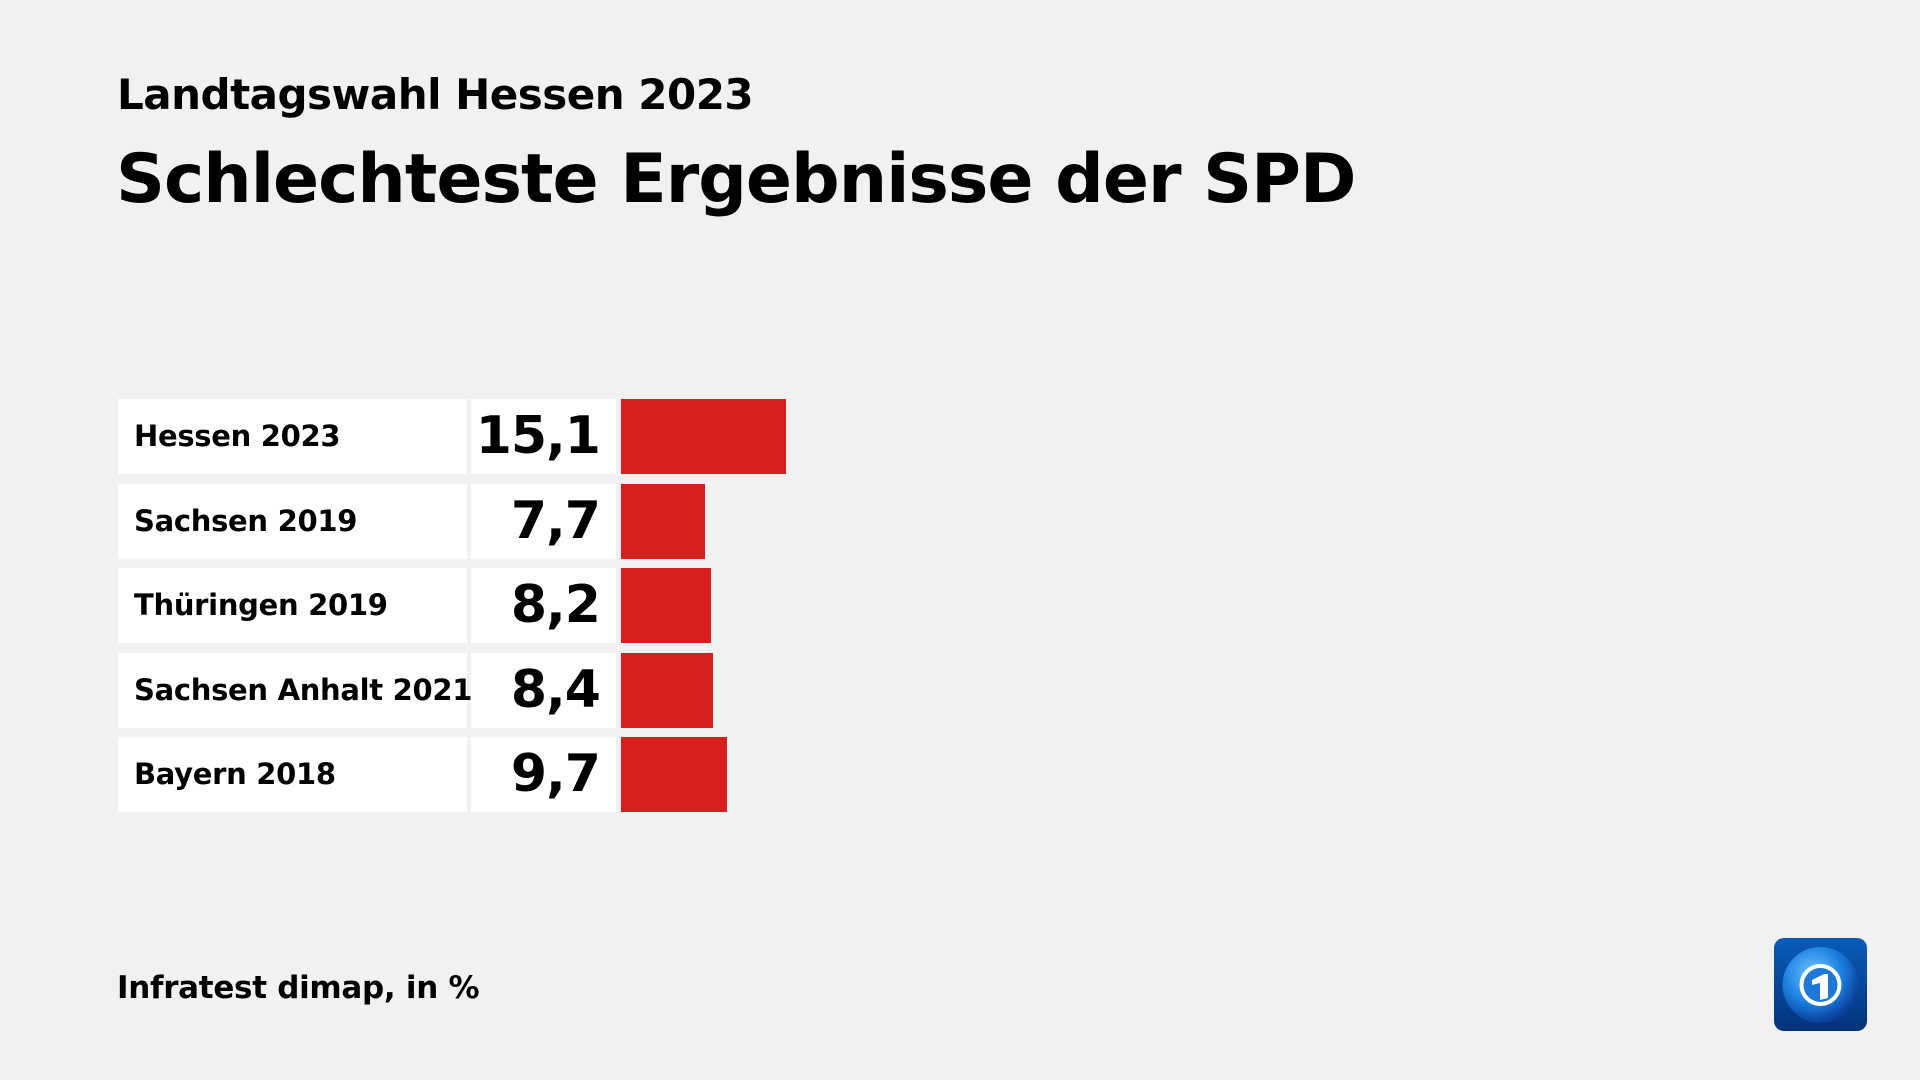 The width and height of the screenshot is (1920, 1080). Describe the element at coordinates (292, 606) in the screenshot. I see `category-label: Thüringen 2019` at that location.